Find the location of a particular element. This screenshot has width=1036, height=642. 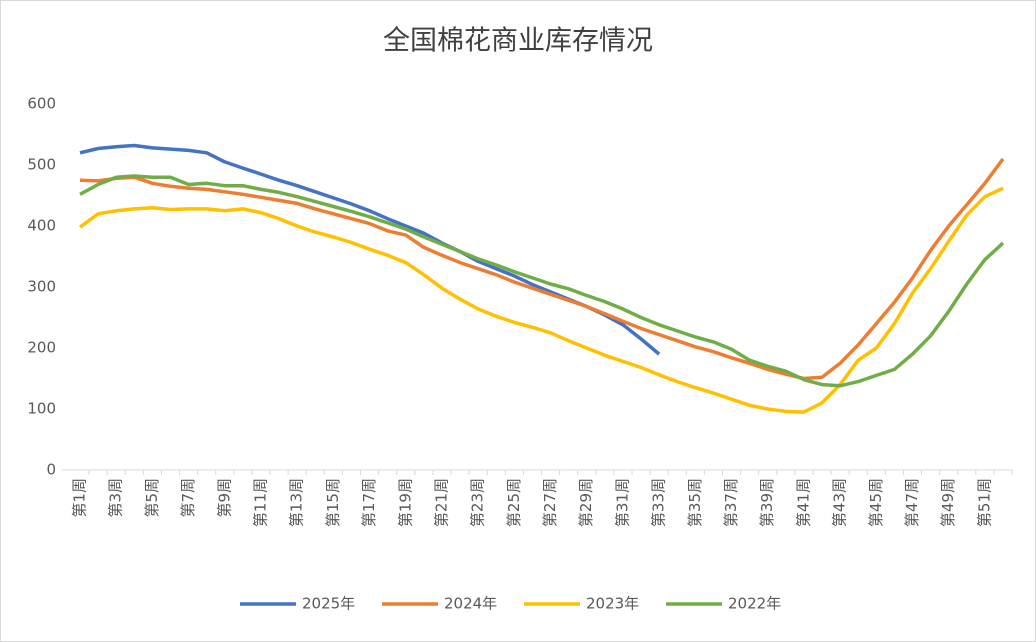

x-tick-label: 第1周 is located at coordinates (80, 498).